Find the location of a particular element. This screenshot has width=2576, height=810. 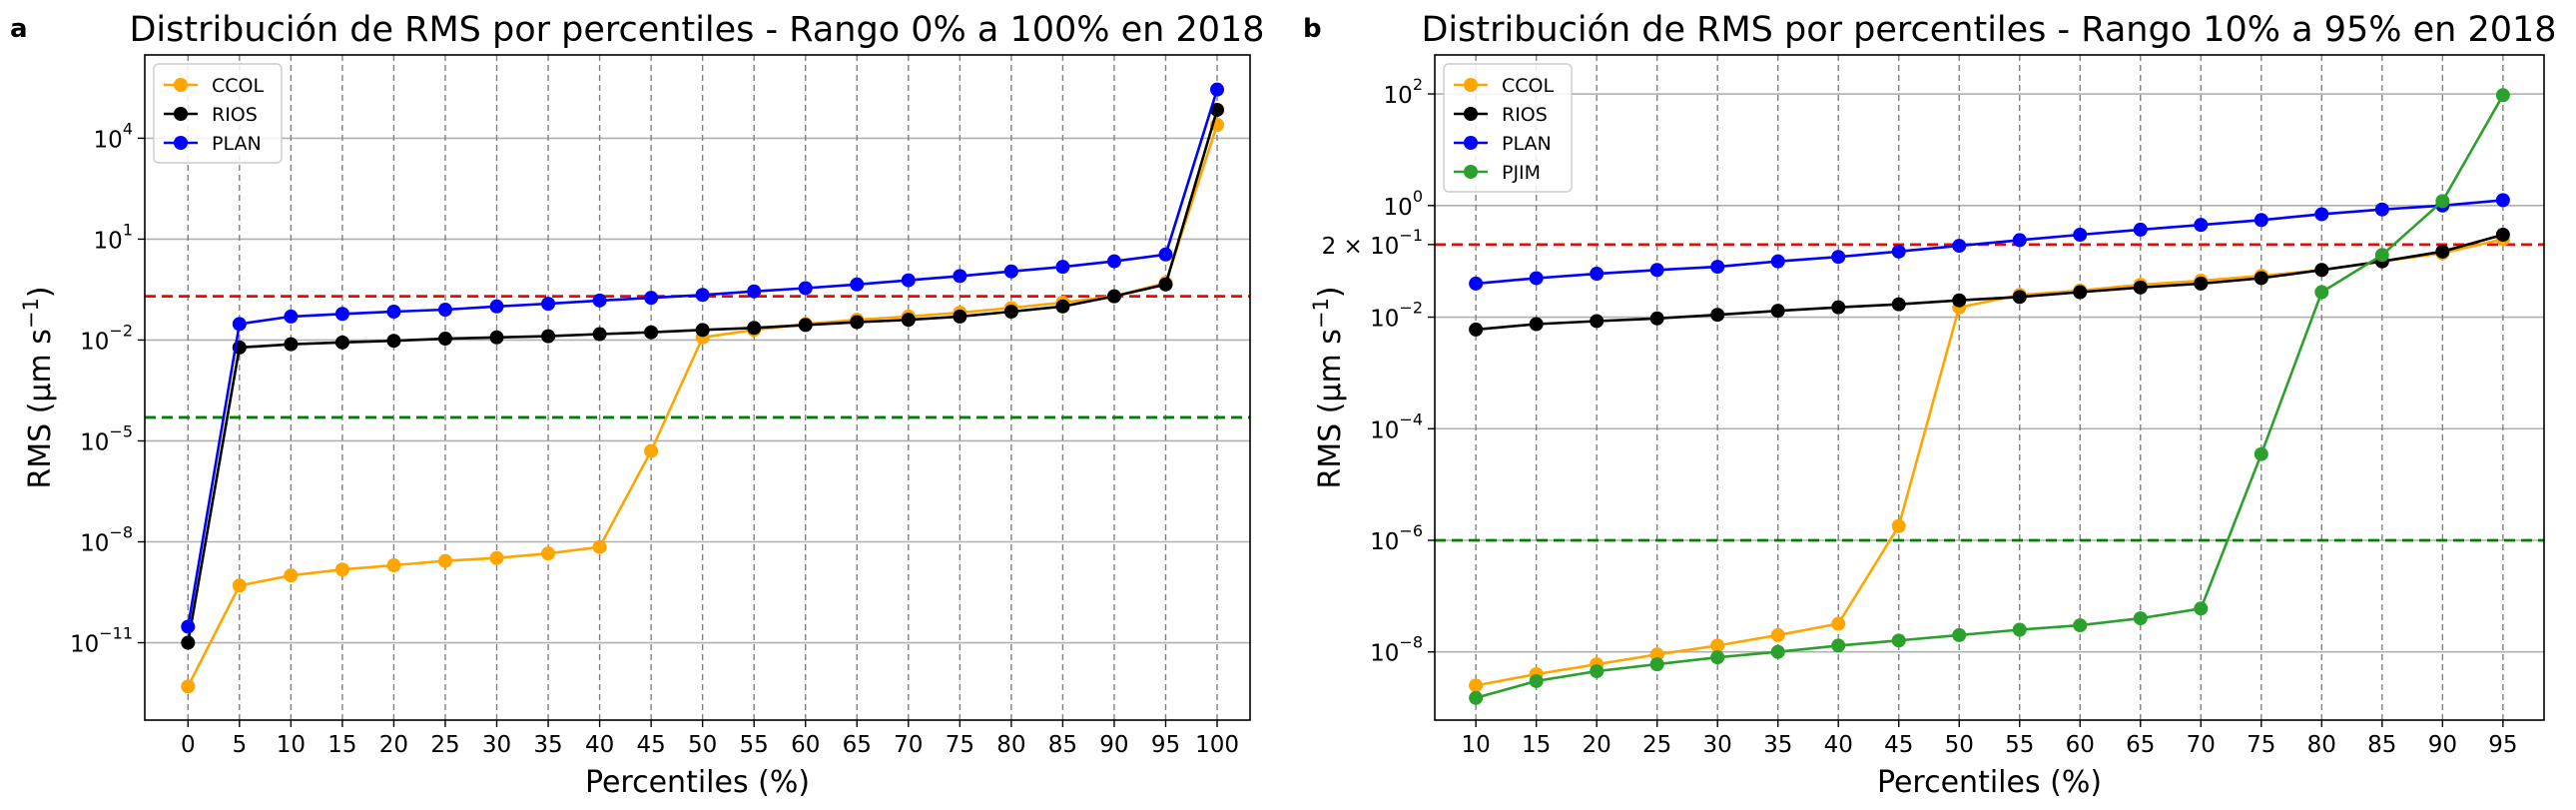

x-tick-label: 5 is located at coordinates (240, 745).